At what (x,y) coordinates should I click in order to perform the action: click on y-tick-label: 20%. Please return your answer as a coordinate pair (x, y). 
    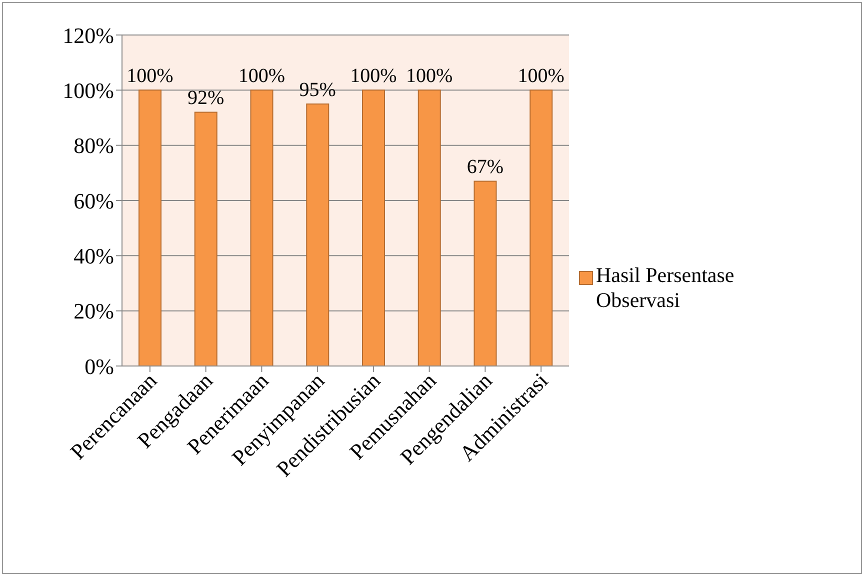
    Looking at the image, I should click on (94, 311).